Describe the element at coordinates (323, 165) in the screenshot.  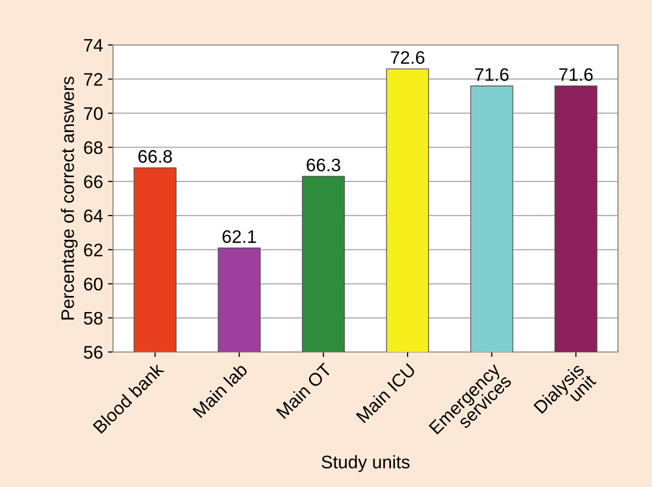
I see `data-label: 66.3` at that location.